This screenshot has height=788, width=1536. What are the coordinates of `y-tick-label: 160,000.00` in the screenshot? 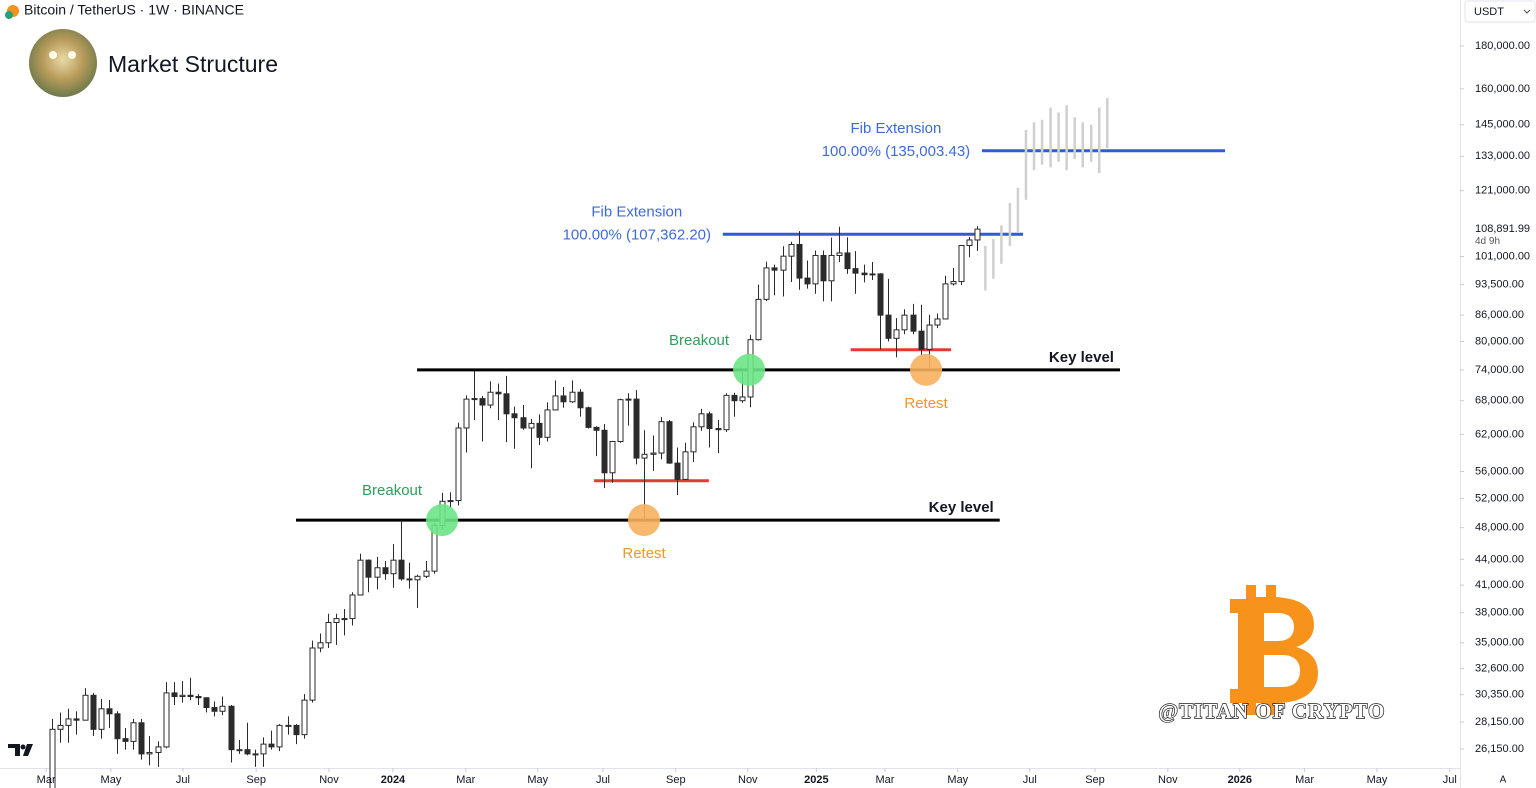 It's located at (1502, 89).